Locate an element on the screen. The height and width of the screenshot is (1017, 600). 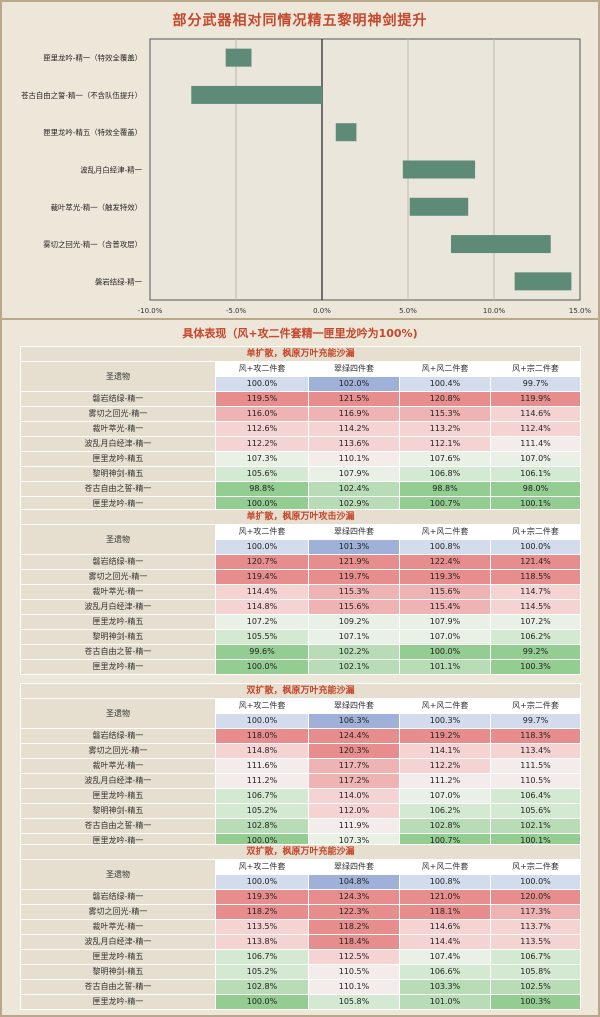
value-cell: 113.6% is located at coordinates (354, 444).